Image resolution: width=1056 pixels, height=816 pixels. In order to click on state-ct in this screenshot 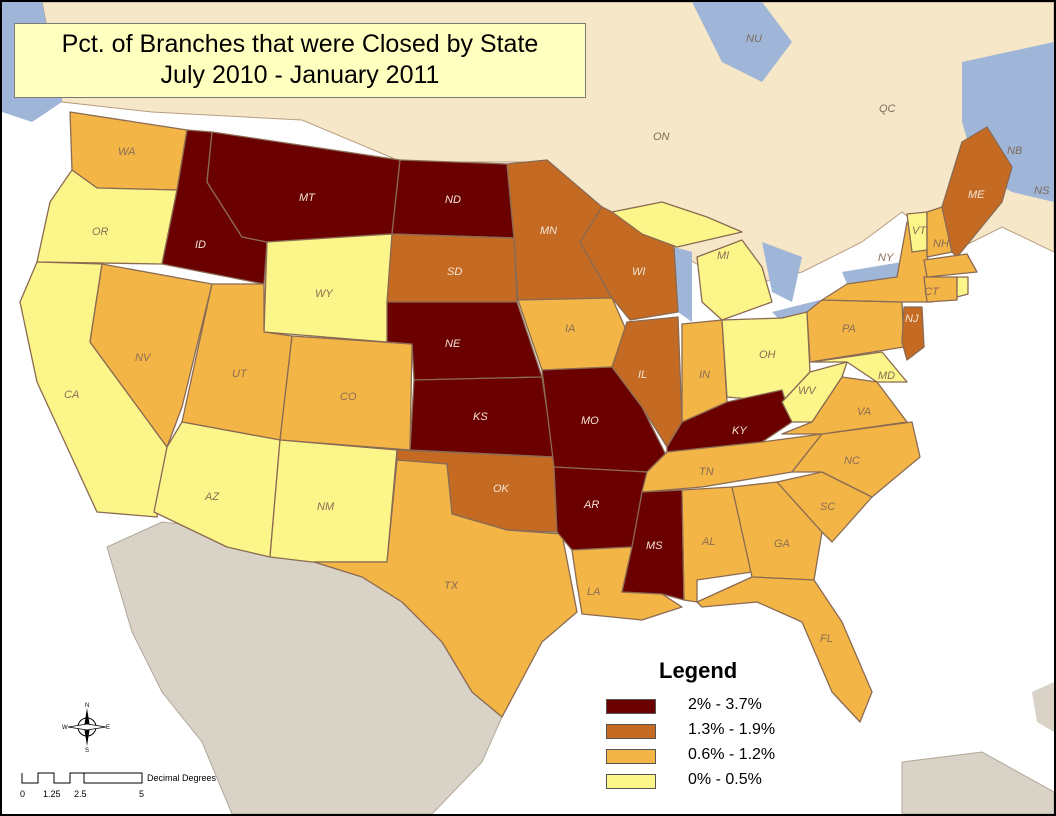, I will do `click(940, 289)`.